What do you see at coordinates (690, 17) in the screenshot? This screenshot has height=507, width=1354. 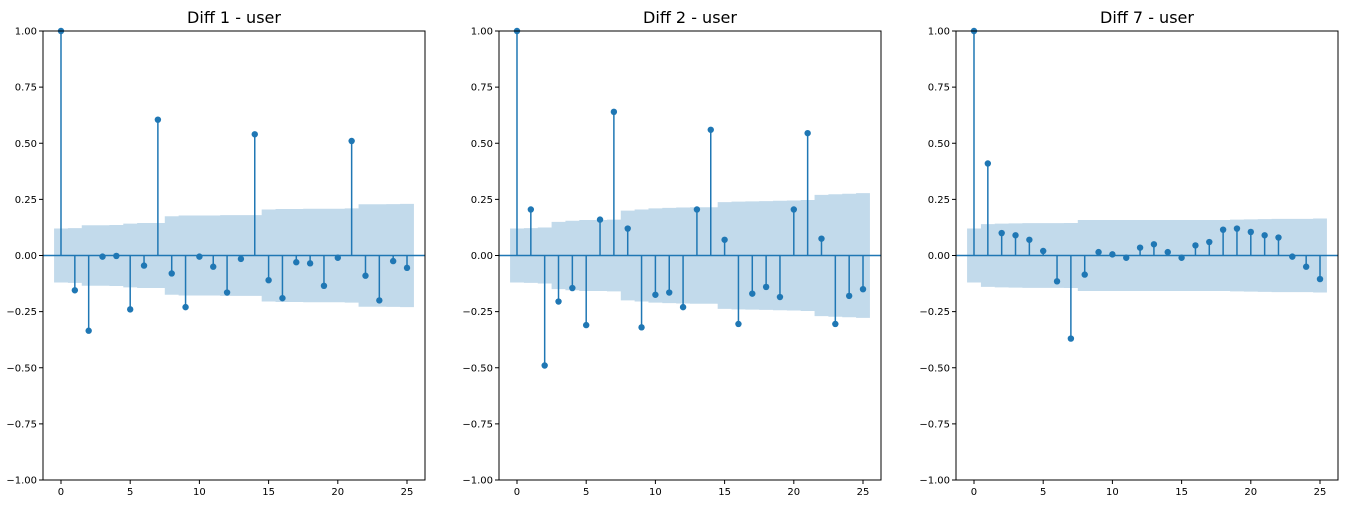 I see `chart-title: Diff 2 - user` at bounding box center [690, 17].